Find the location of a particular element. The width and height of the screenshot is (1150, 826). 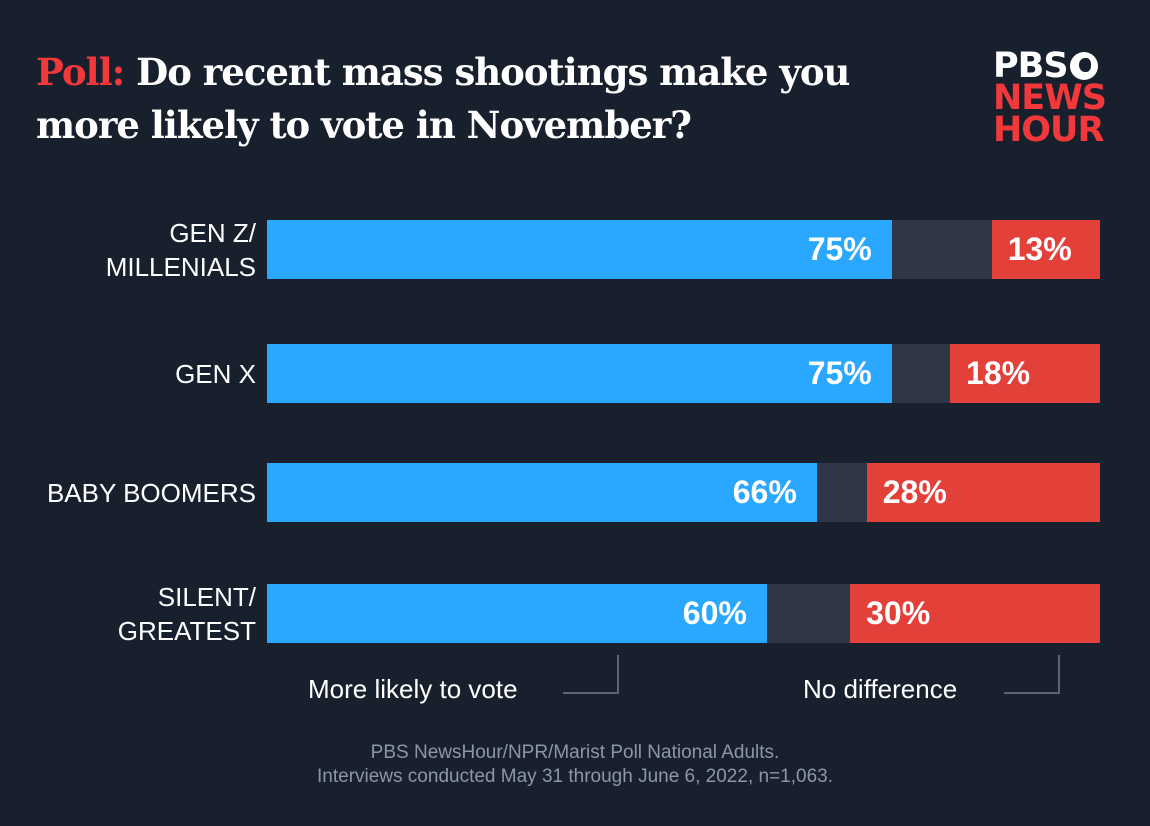

pbs-newshour-logo: PBS NEWS HOUR is located at coordinates (1050, 98).